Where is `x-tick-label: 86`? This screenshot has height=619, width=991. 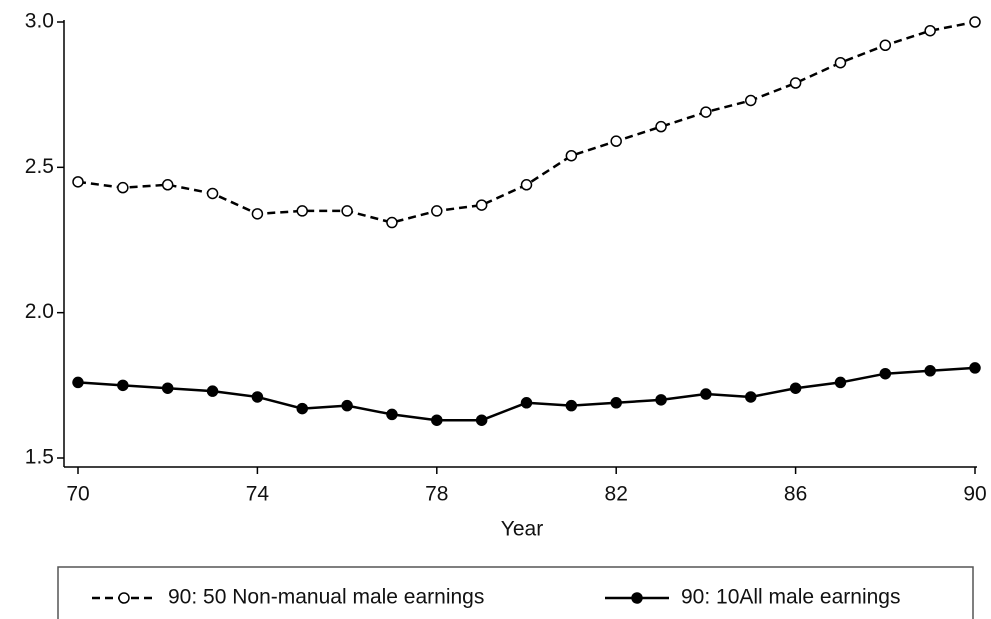 x-tick-label: 86 is located at coordinates (795, 494).